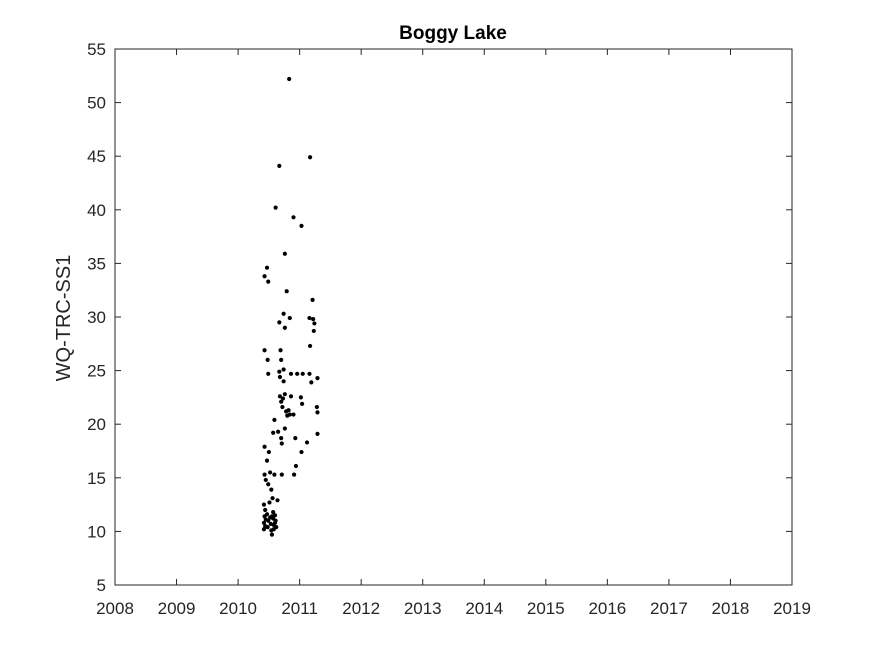  Describe the element at coordinates (96, 531) in the screenshot. I see `y-tick-label: 10` at that location.